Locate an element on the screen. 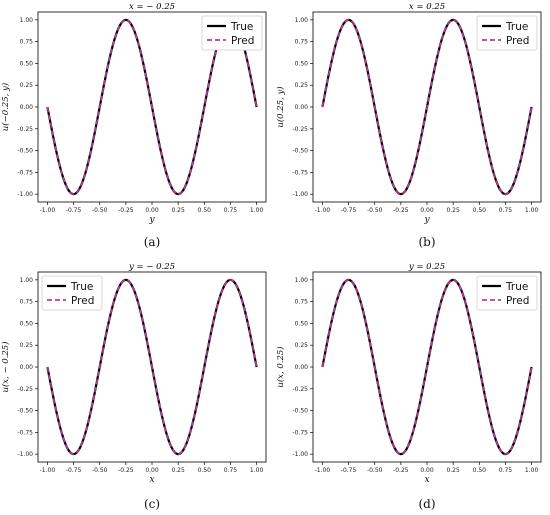 This screenshot has width=550, height=515. panel-title: y = 0.25 is located at coordinates (426, 267).